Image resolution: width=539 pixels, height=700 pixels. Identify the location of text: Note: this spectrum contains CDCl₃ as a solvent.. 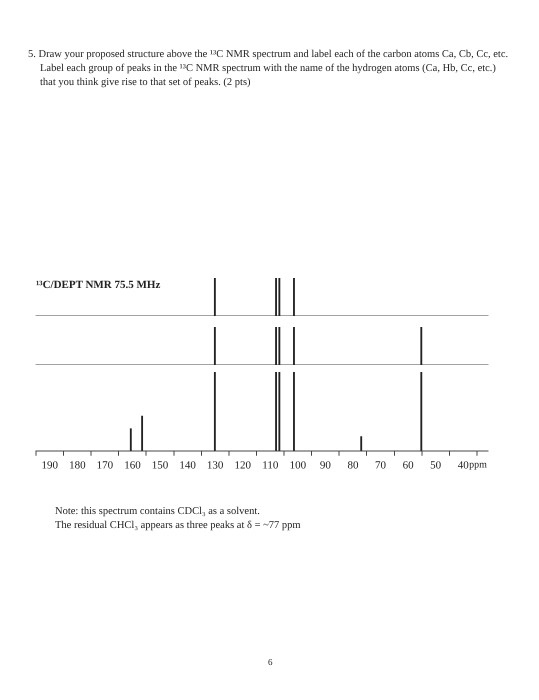
(157, 512).